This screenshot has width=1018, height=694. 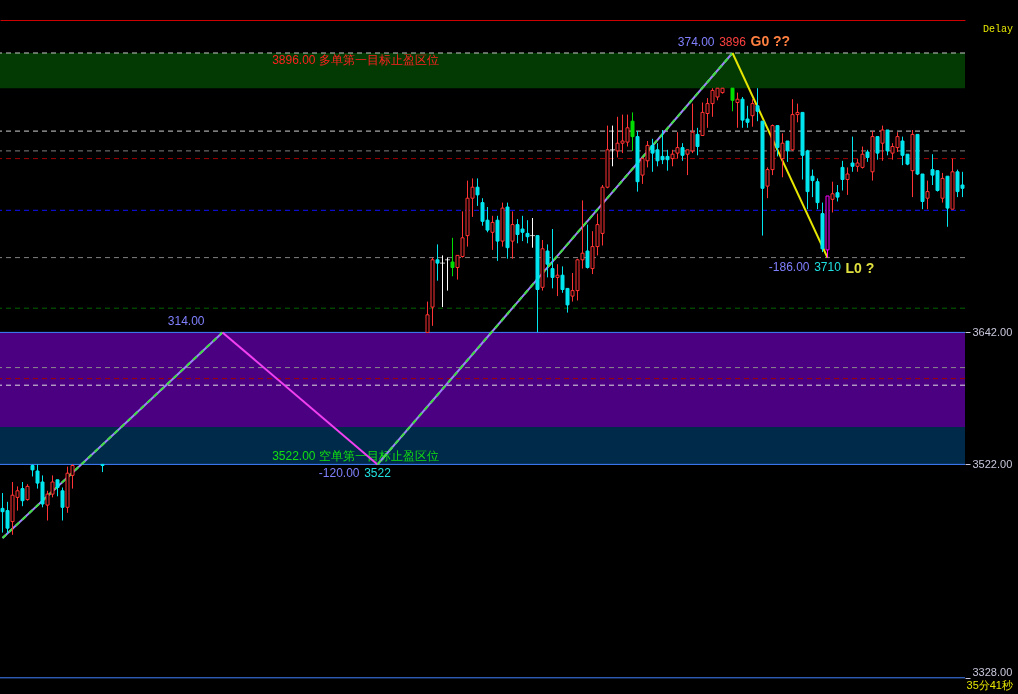 What do you see at coordinates (989, 685) in the screenshot?
I see `text: 35分41秒` at bounding box center [989, 685].